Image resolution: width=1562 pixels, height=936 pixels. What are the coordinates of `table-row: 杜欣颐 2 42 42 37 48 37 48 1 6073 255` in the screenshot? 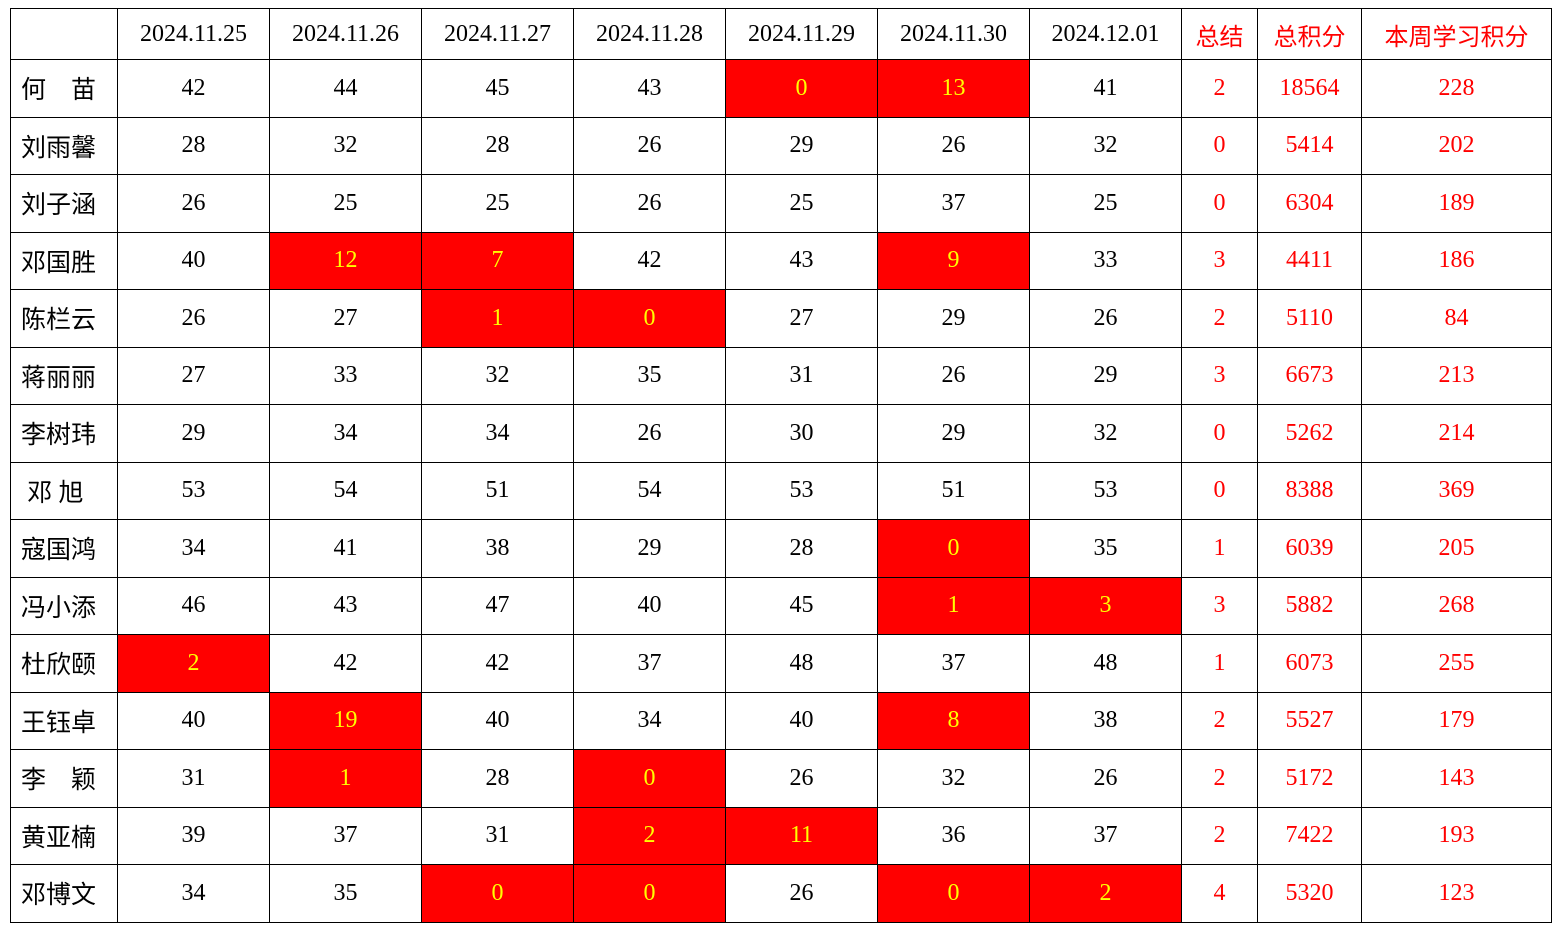 It's located at (781, 663).